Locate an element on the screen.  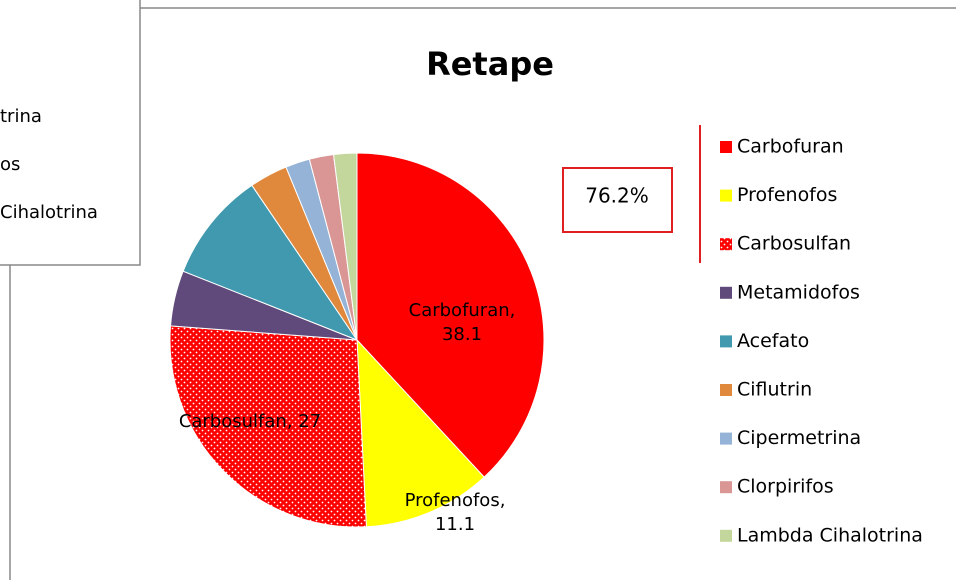
legend-label: Acefato is located at coordinates (773, 341).